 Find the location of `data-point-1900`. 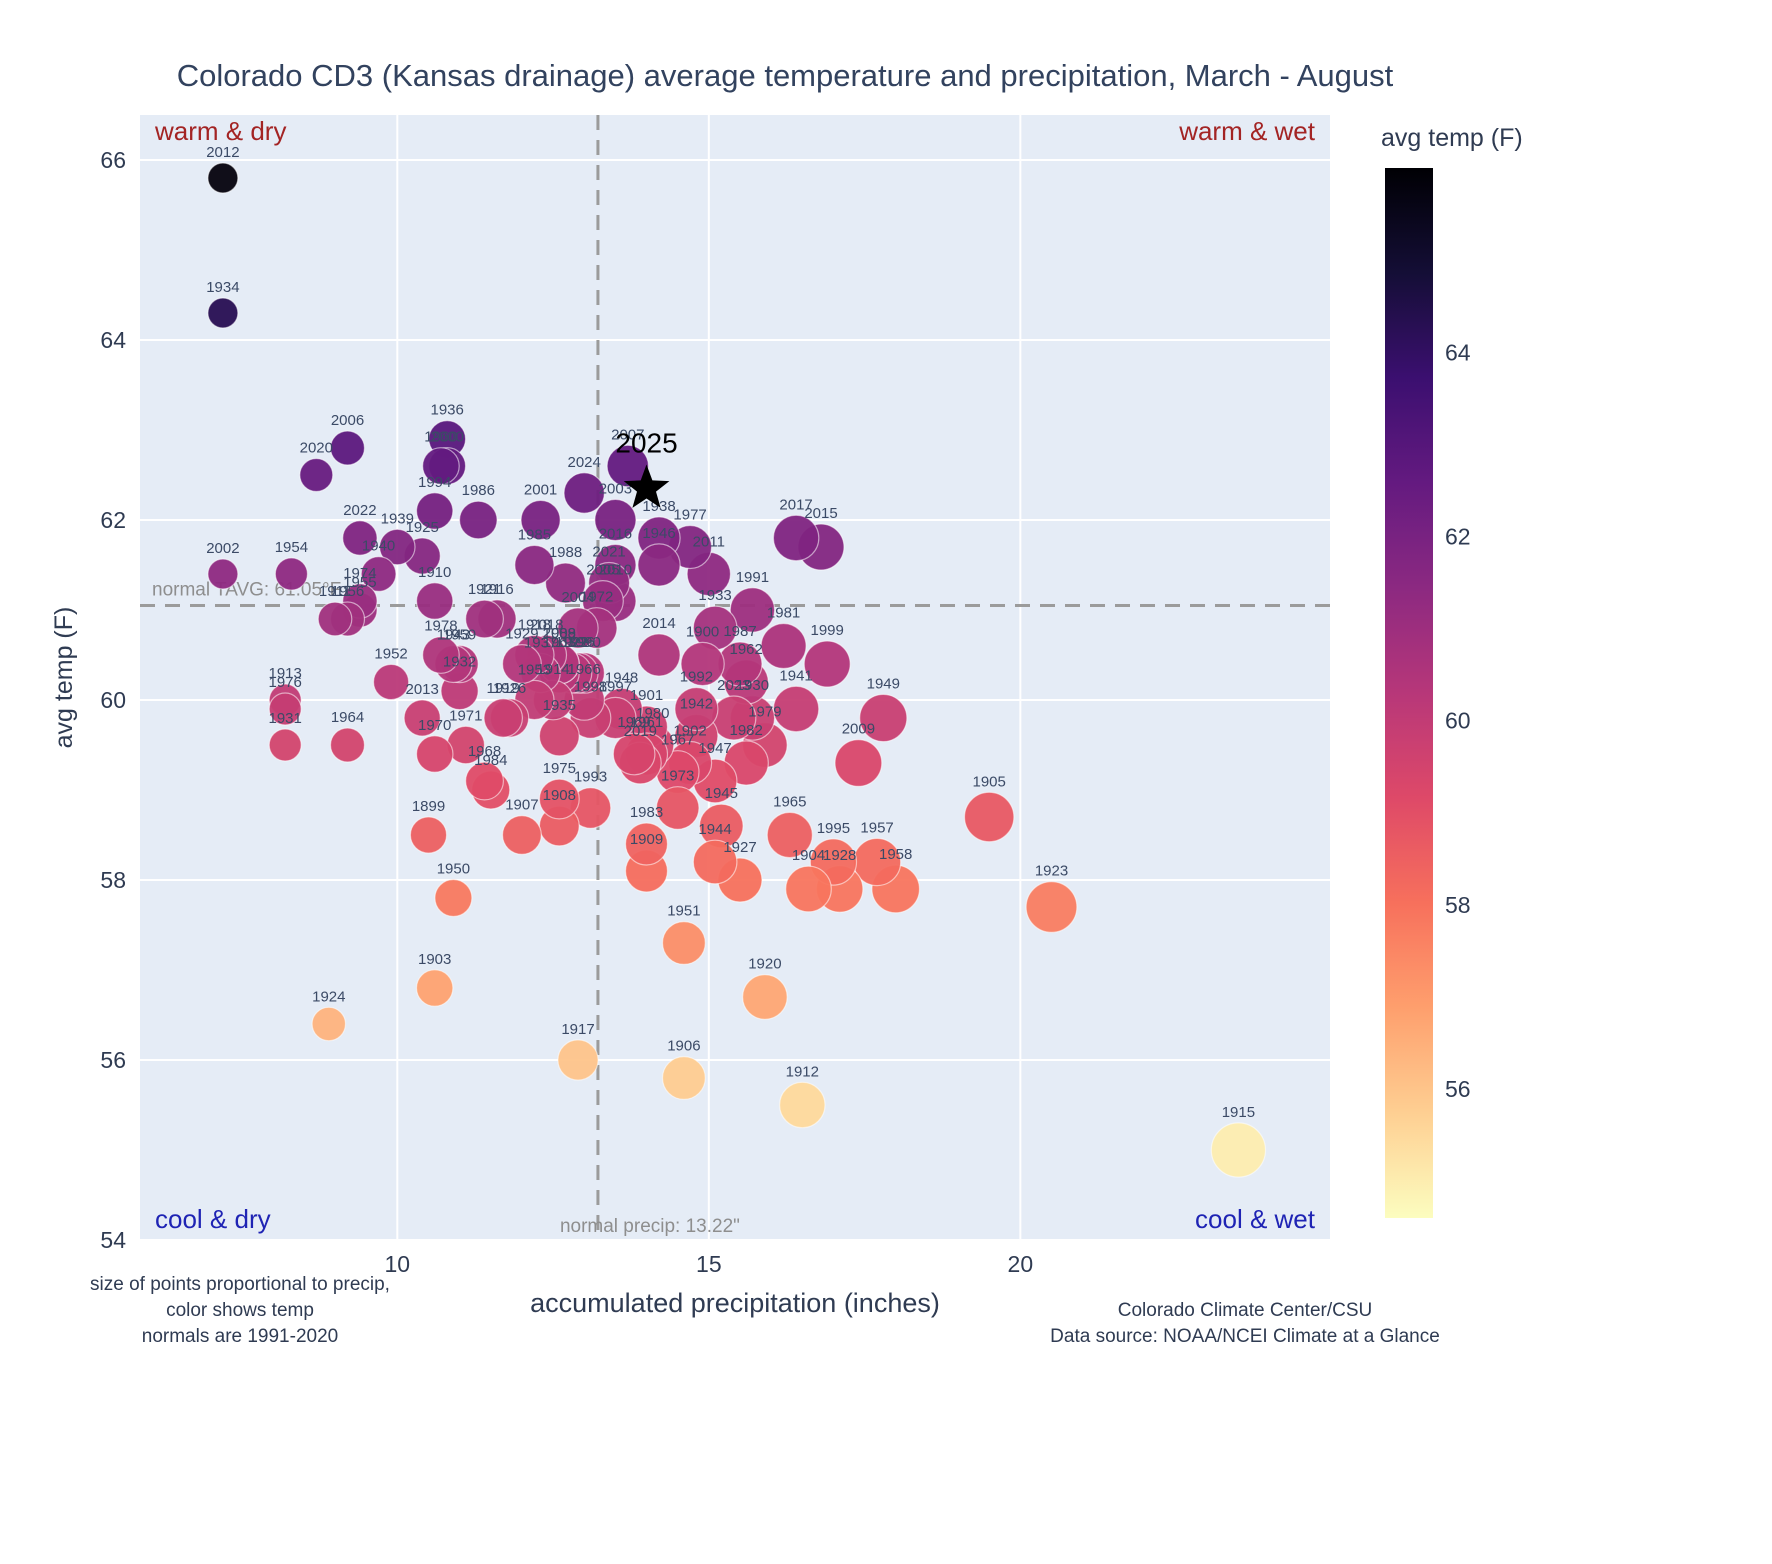

data-point-1900 is located at coordinates (702, 664).